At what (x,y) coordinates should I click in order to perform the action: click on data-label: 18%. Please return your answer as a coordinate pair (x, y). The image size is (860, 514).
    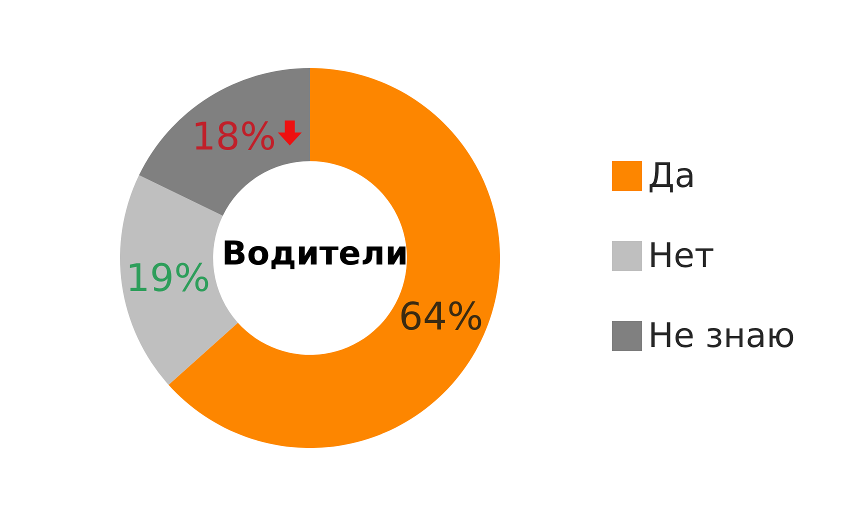
    Looking at the image, I should click on (234, 136).